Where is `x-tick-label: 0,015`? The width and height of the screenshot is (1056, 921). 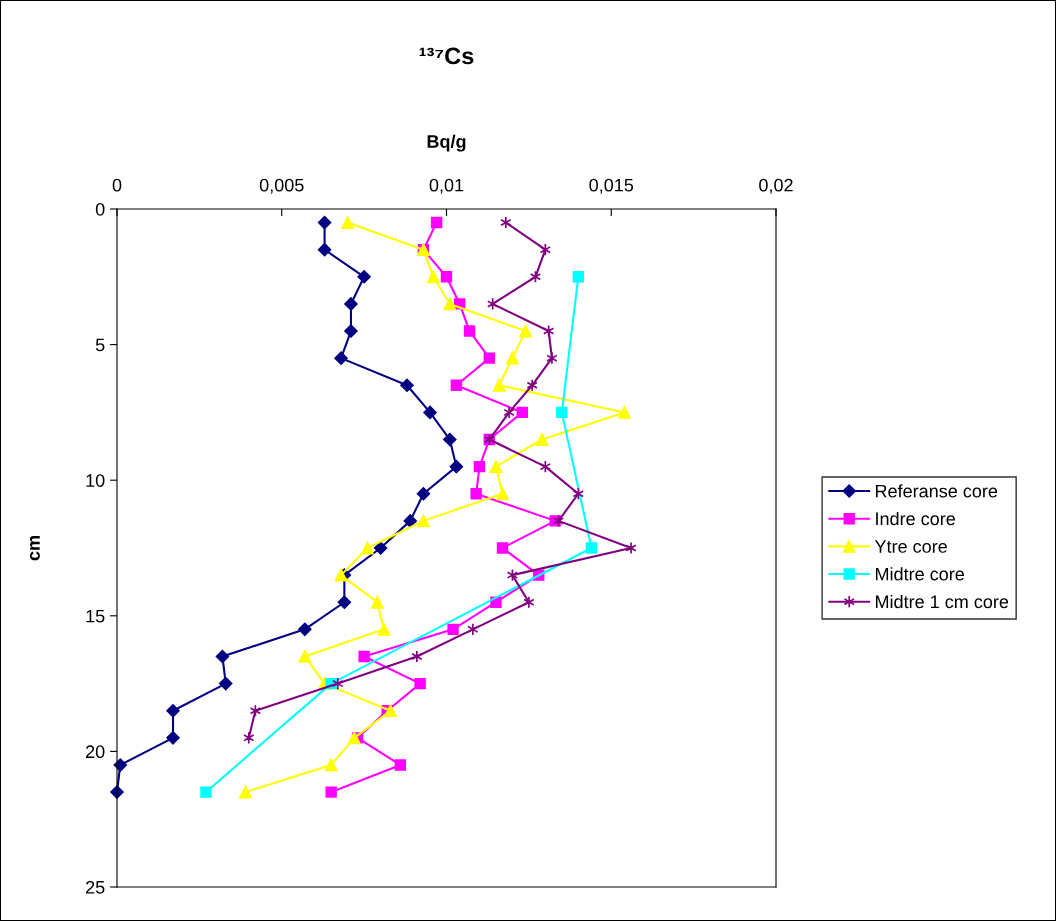
x-tick-label: 0,015 is located at coordinates (611, 186).